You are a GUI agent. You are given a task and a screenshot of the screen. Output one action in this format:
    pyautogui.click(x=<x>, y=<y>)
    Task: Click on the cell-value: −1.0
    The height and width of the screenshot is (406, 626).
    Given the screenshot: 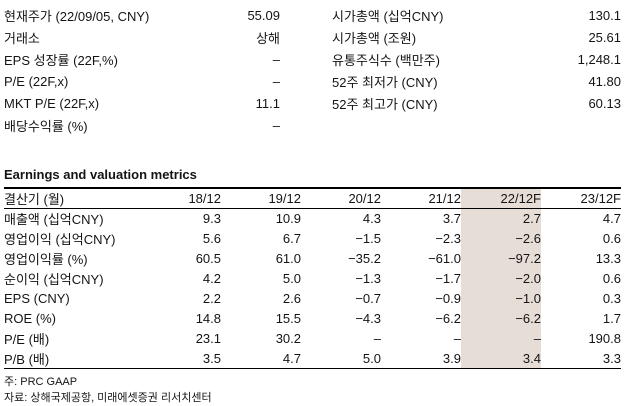 What is the action you would take?
    pyautogui.click(x=501, y=298)
    